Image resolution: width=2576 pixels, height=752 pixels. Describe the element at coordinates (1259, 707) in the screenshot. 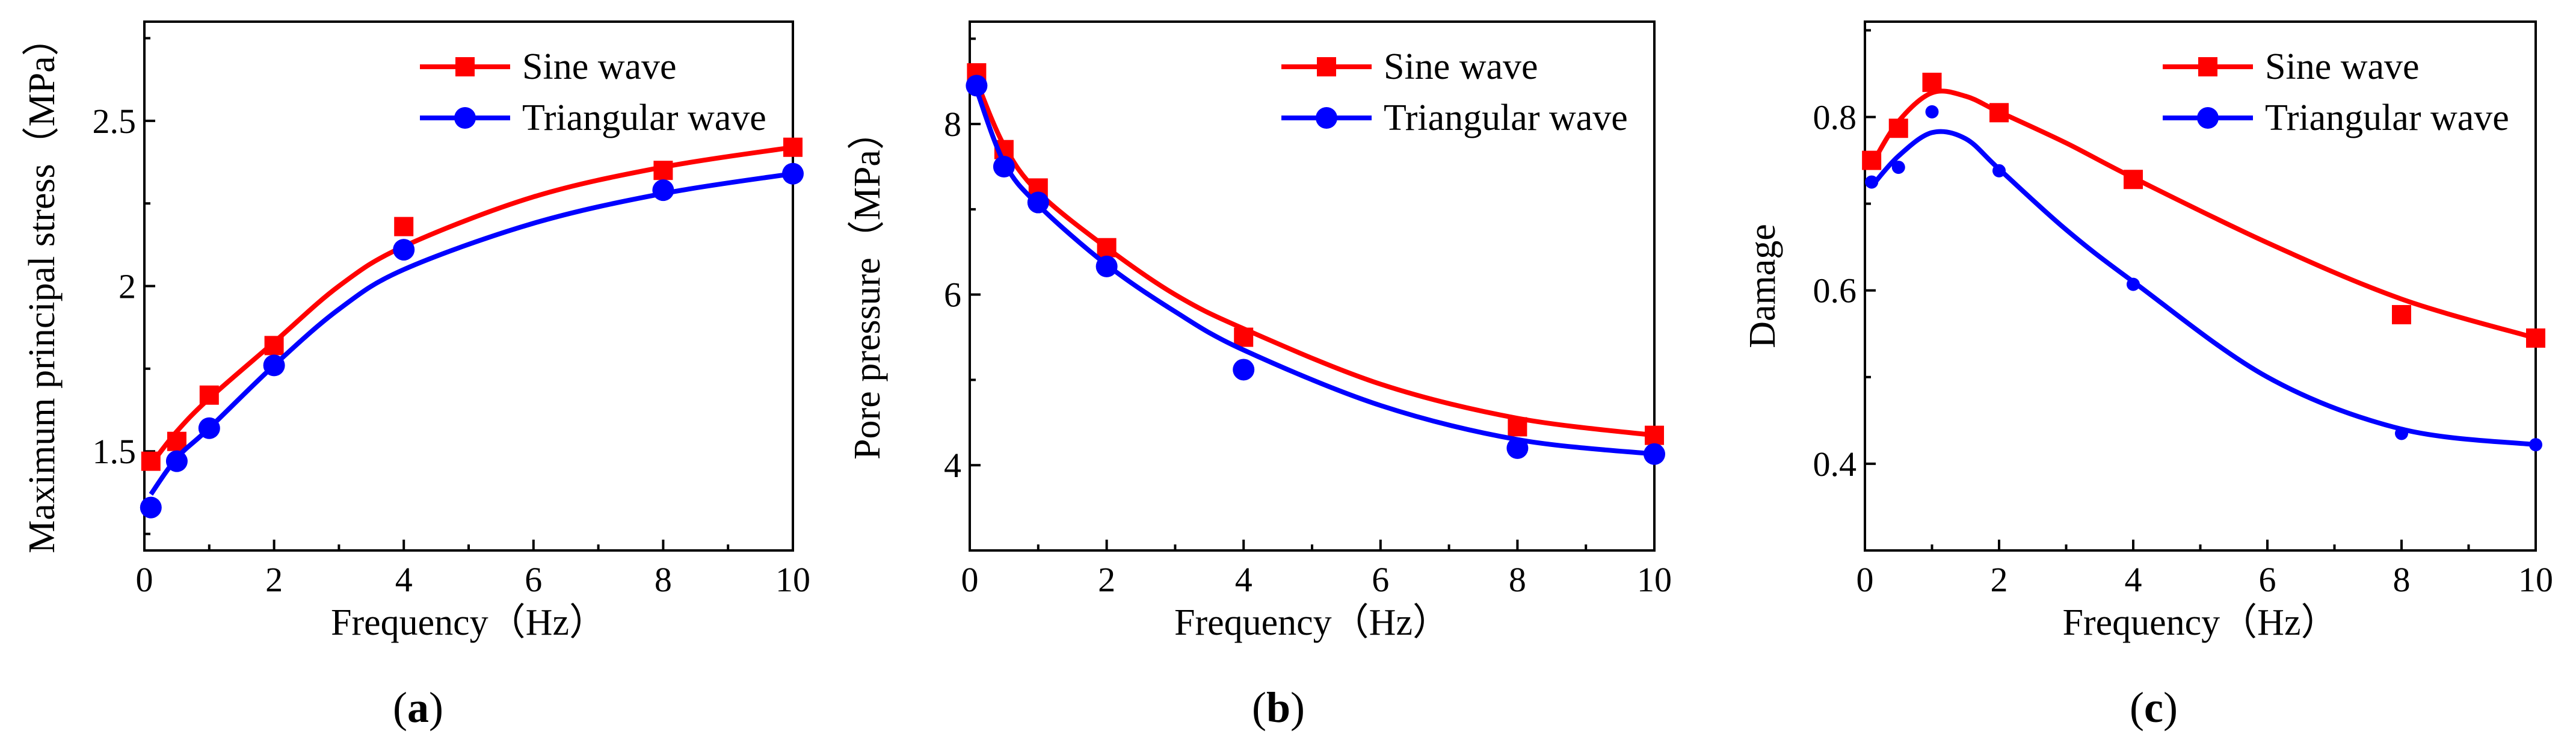

I see `panel-label-open: (` at that location.